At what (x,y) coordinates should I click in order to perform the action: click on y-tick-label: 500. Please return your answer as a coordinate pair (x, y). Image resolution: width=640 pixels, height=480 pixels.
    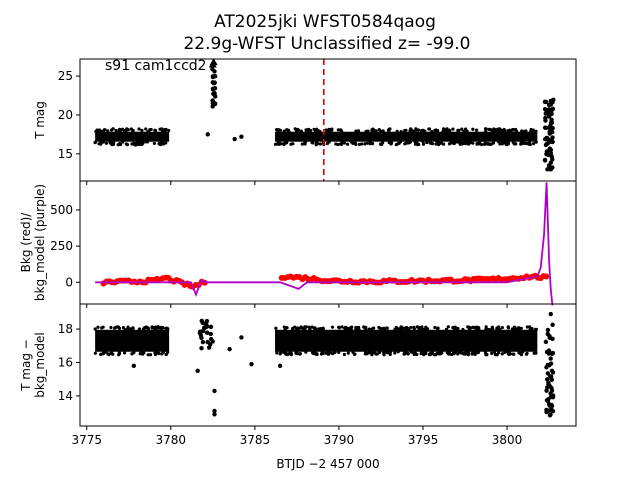
    Looking at the image, I should click on (61, 210).